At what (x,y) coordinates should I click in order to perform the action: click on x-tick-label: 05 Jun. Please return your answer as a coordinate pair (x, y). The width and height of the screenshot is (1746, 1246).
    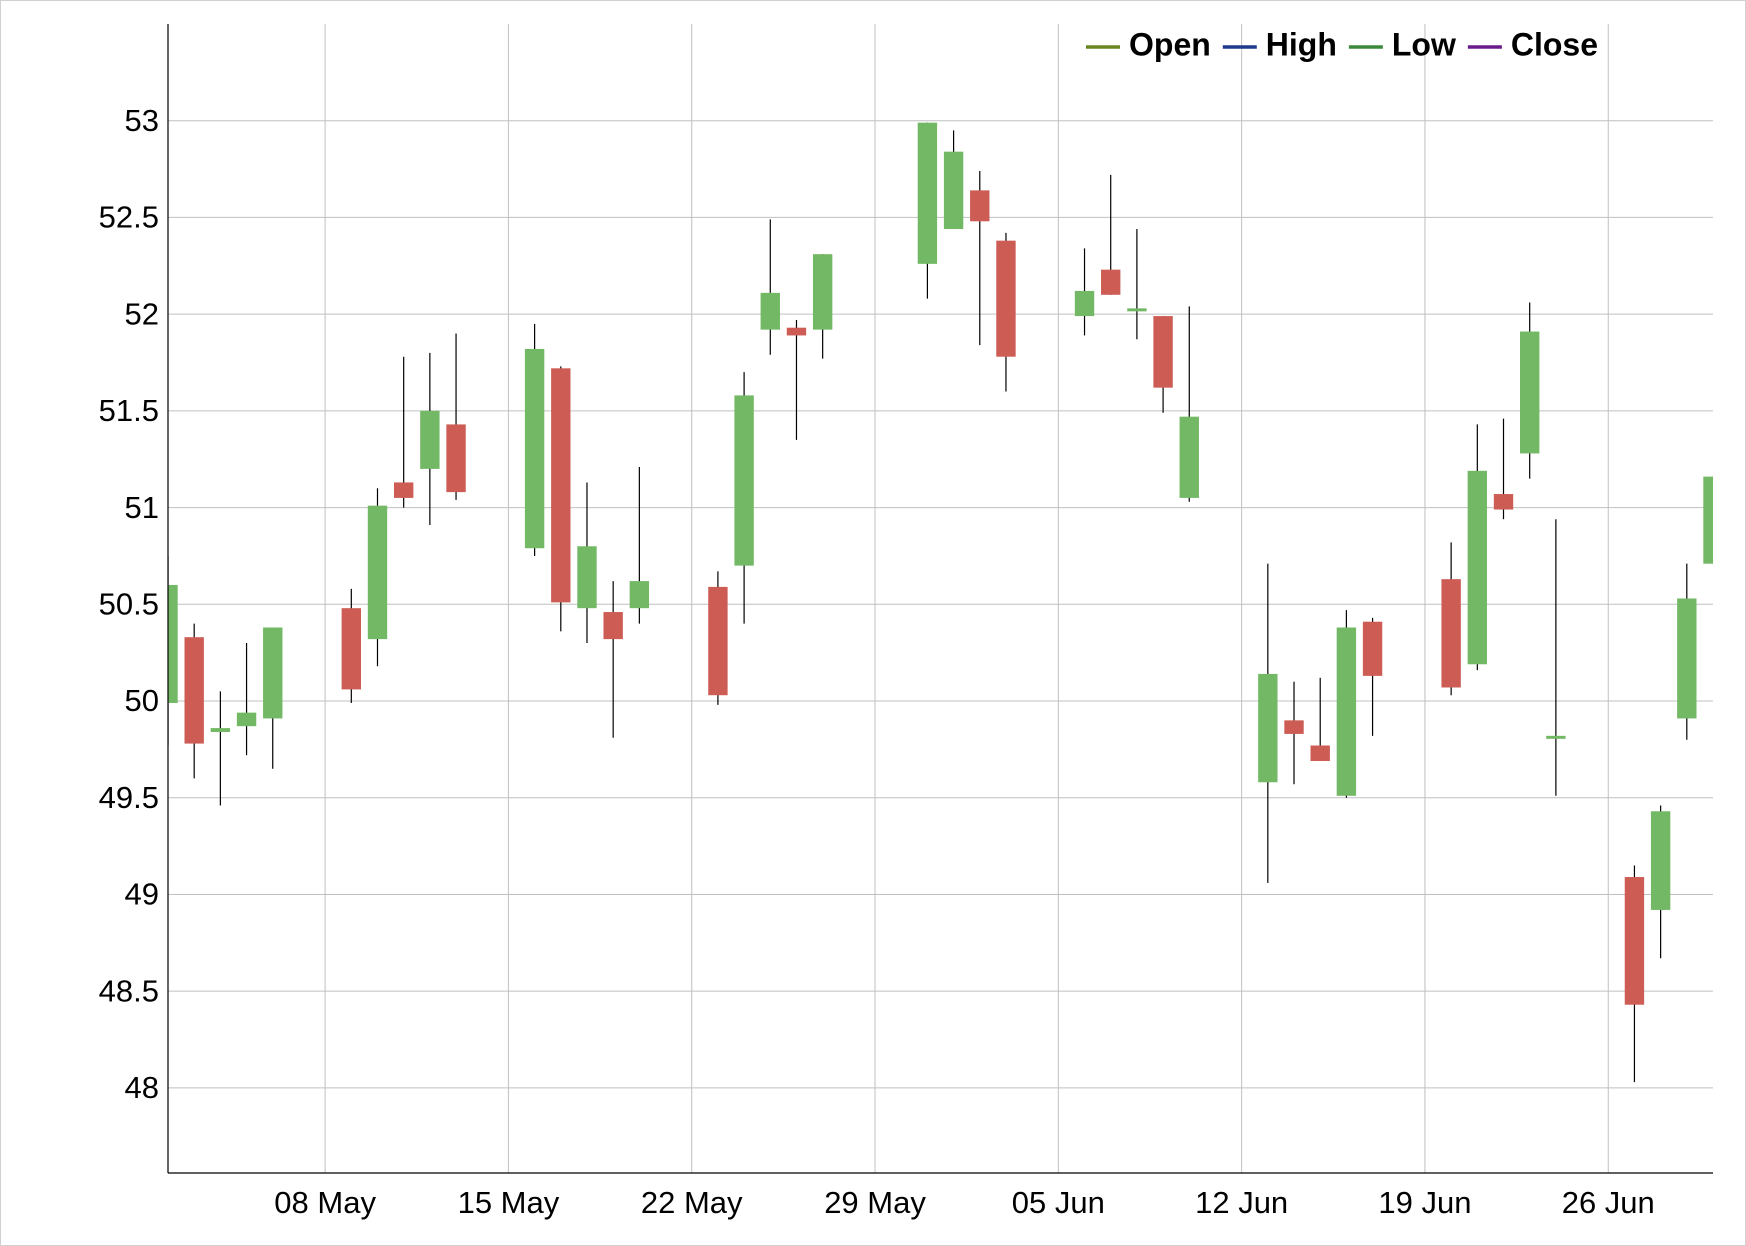
    Looking at the image, I should click on (1058, 1202).